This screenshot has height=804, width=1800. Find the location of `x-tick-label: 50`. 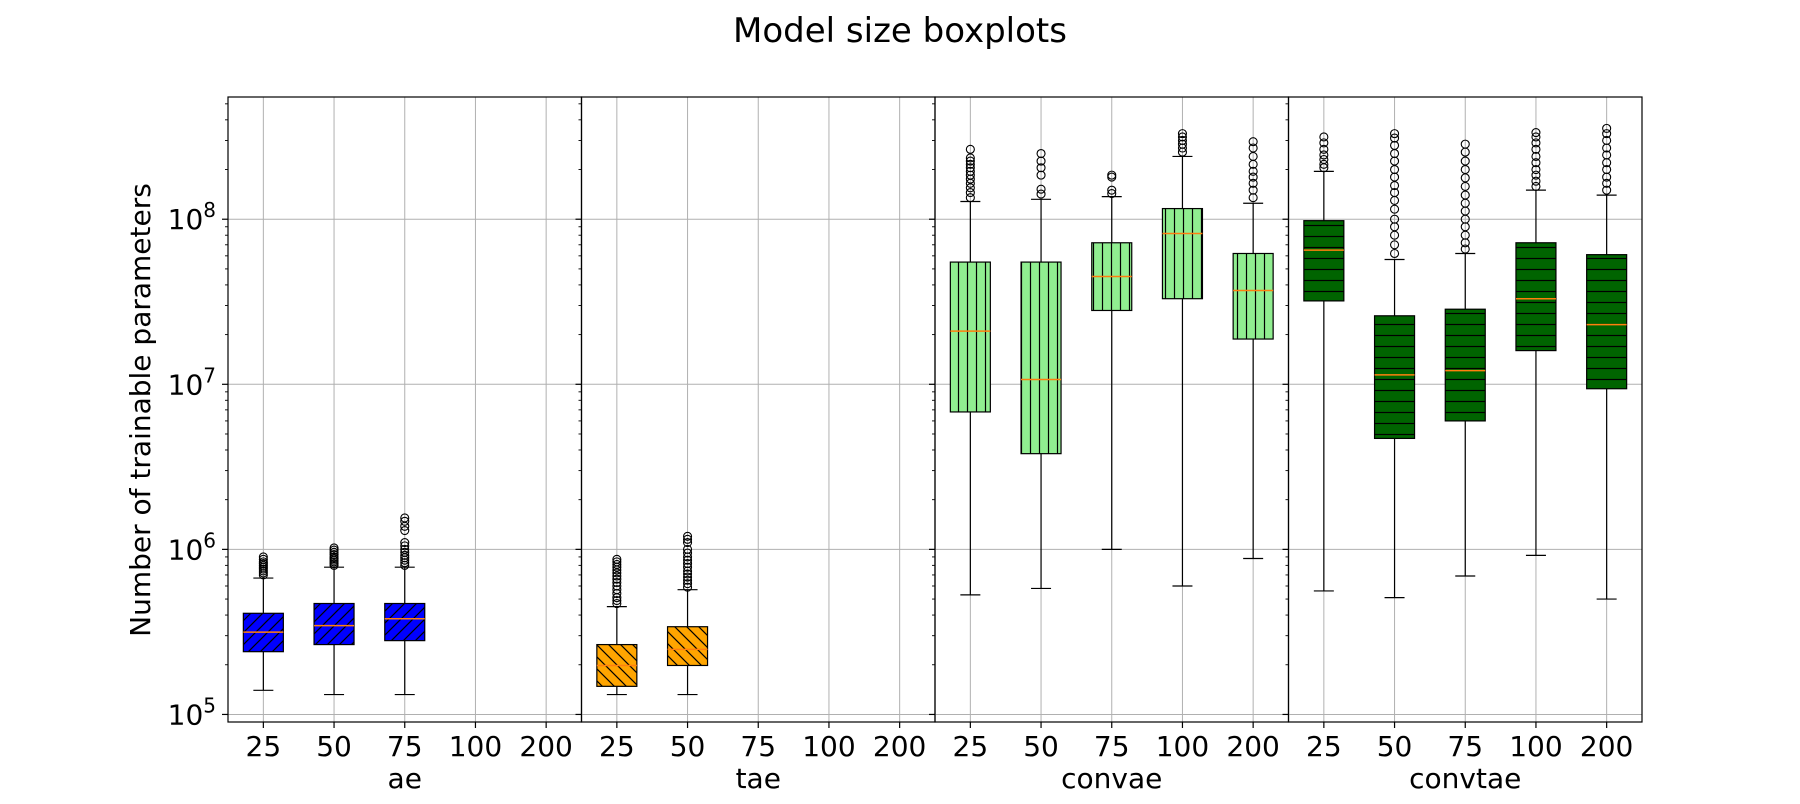

x-tick-label: 50 is located at coordinates (334, 746).